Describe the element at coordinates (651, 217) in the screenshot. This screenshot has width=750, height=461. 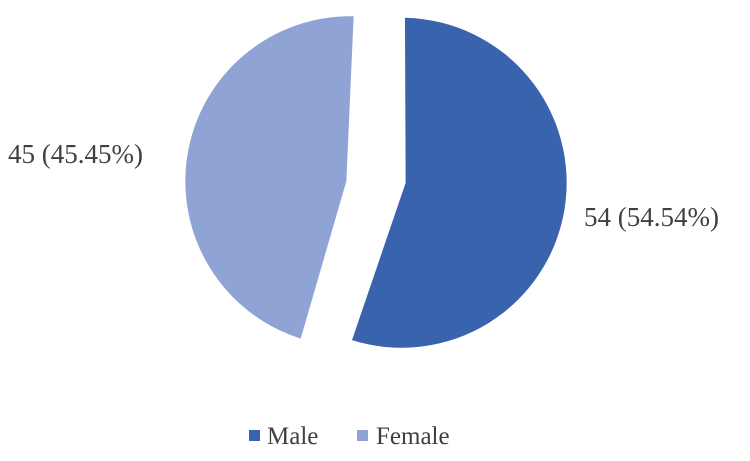
I see `data-label-male: 54 (54.54%)` at that location.